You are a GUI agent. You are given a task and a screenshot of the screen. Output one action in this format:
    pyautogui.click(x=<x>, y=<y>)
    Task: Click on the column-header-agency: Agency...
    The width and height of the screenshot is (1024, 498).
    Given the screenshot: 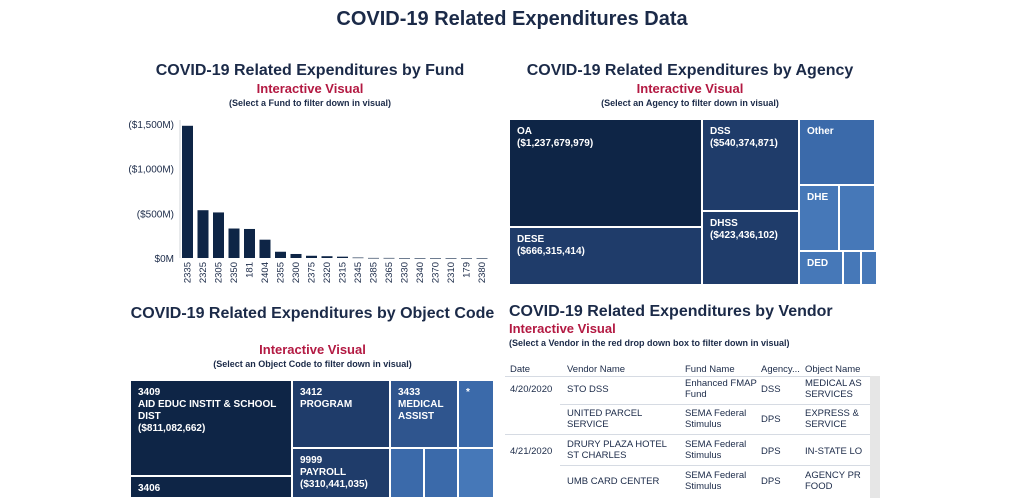 What is the action you would take?
    pyautogui.click(x=780, y=369)
    